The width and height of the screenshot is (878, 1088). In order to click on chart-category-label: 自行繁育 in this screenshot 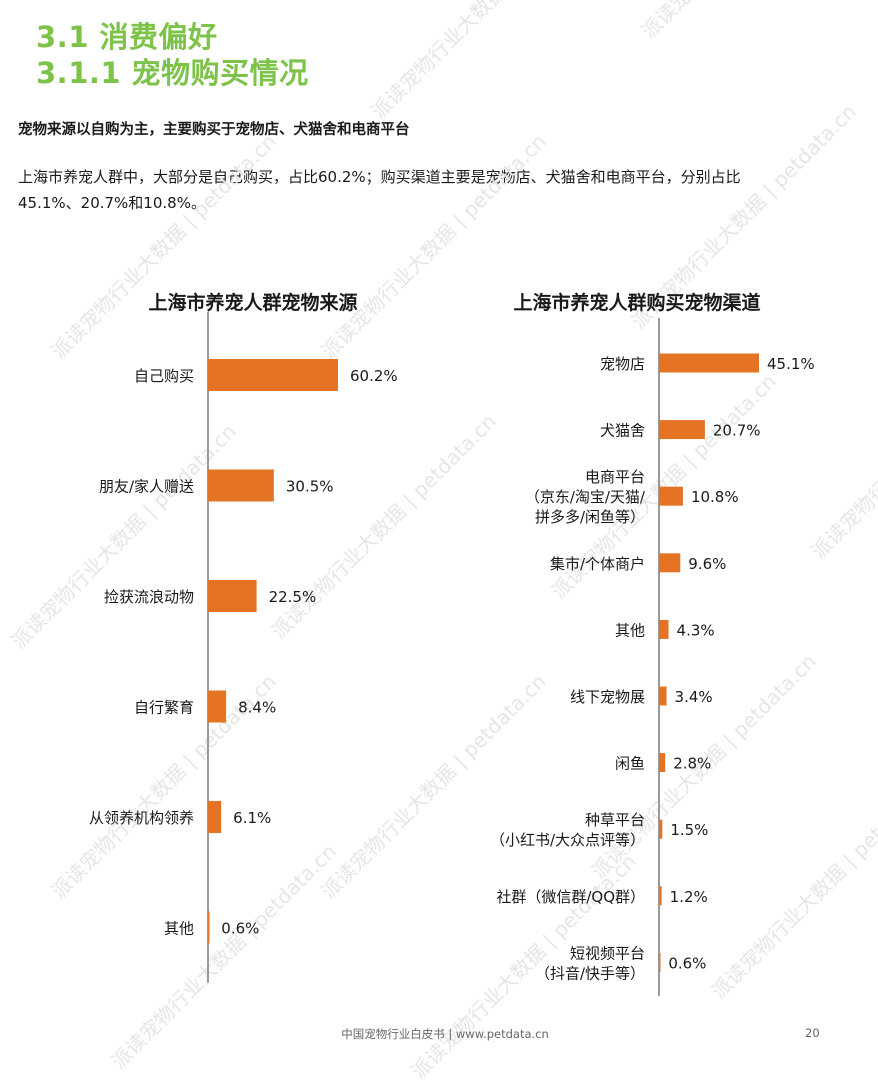, I will do `click(164, 708)`.